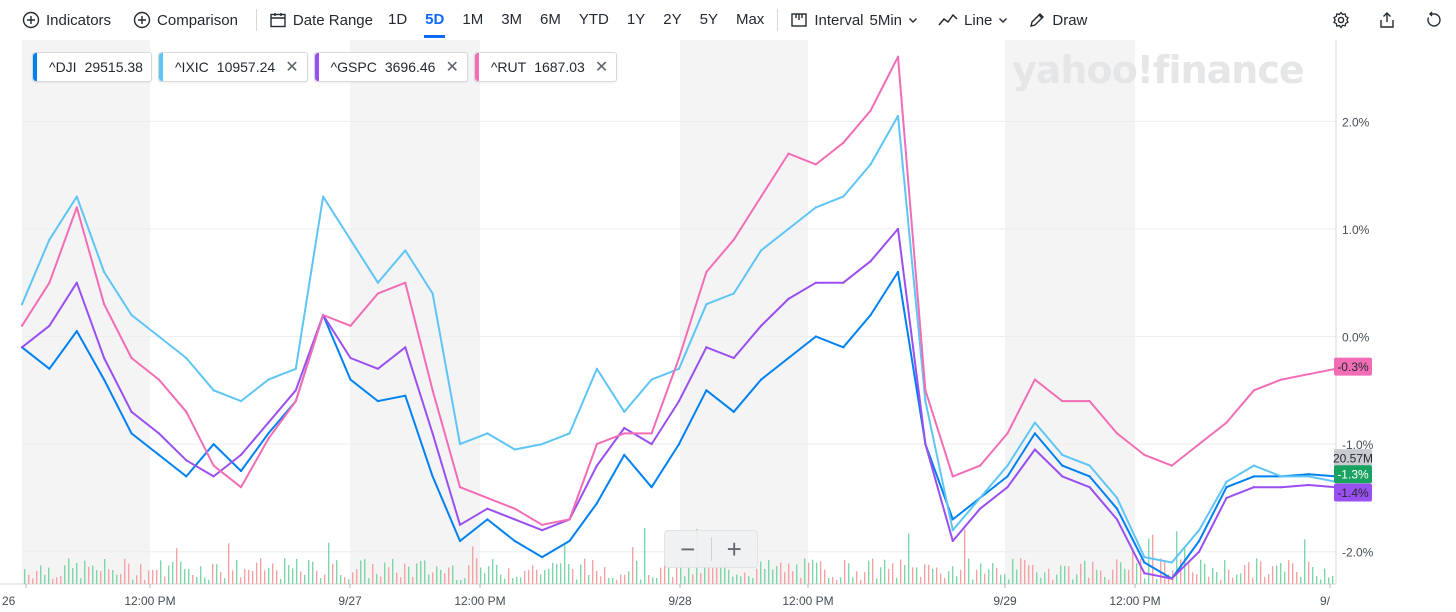 The image size is (1456, 612). I want to click on zoom-controls: − +, so click(711, 549).